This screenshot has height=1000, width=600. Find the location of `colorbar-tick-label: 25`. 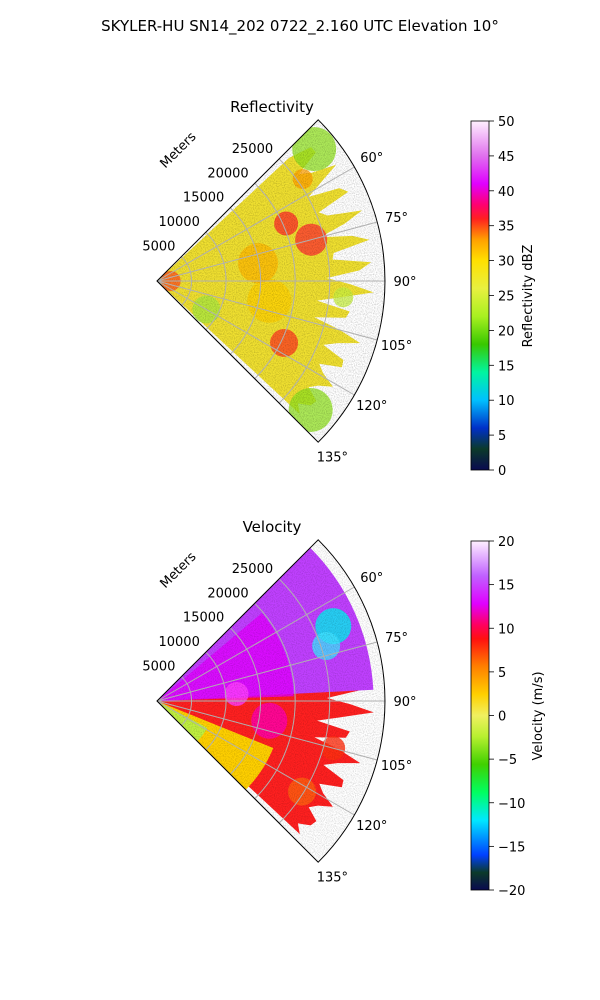

colorbar-tick-label: 25 is located at coordinates (506, 297).